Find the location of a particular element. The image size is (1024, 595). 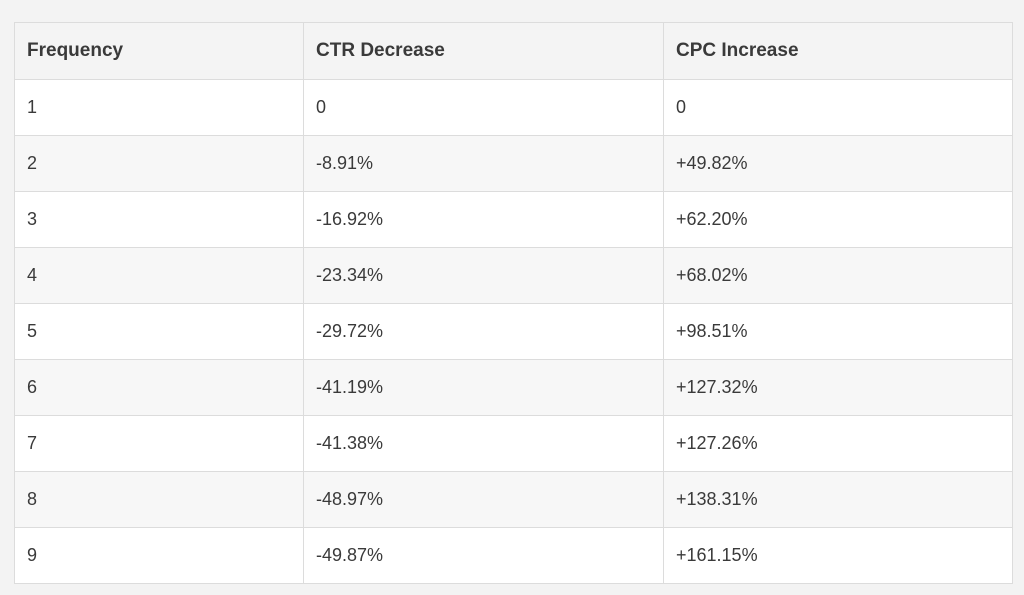

table-row: 7 -41.38% +127.26% is located at coordinates (513, 443).